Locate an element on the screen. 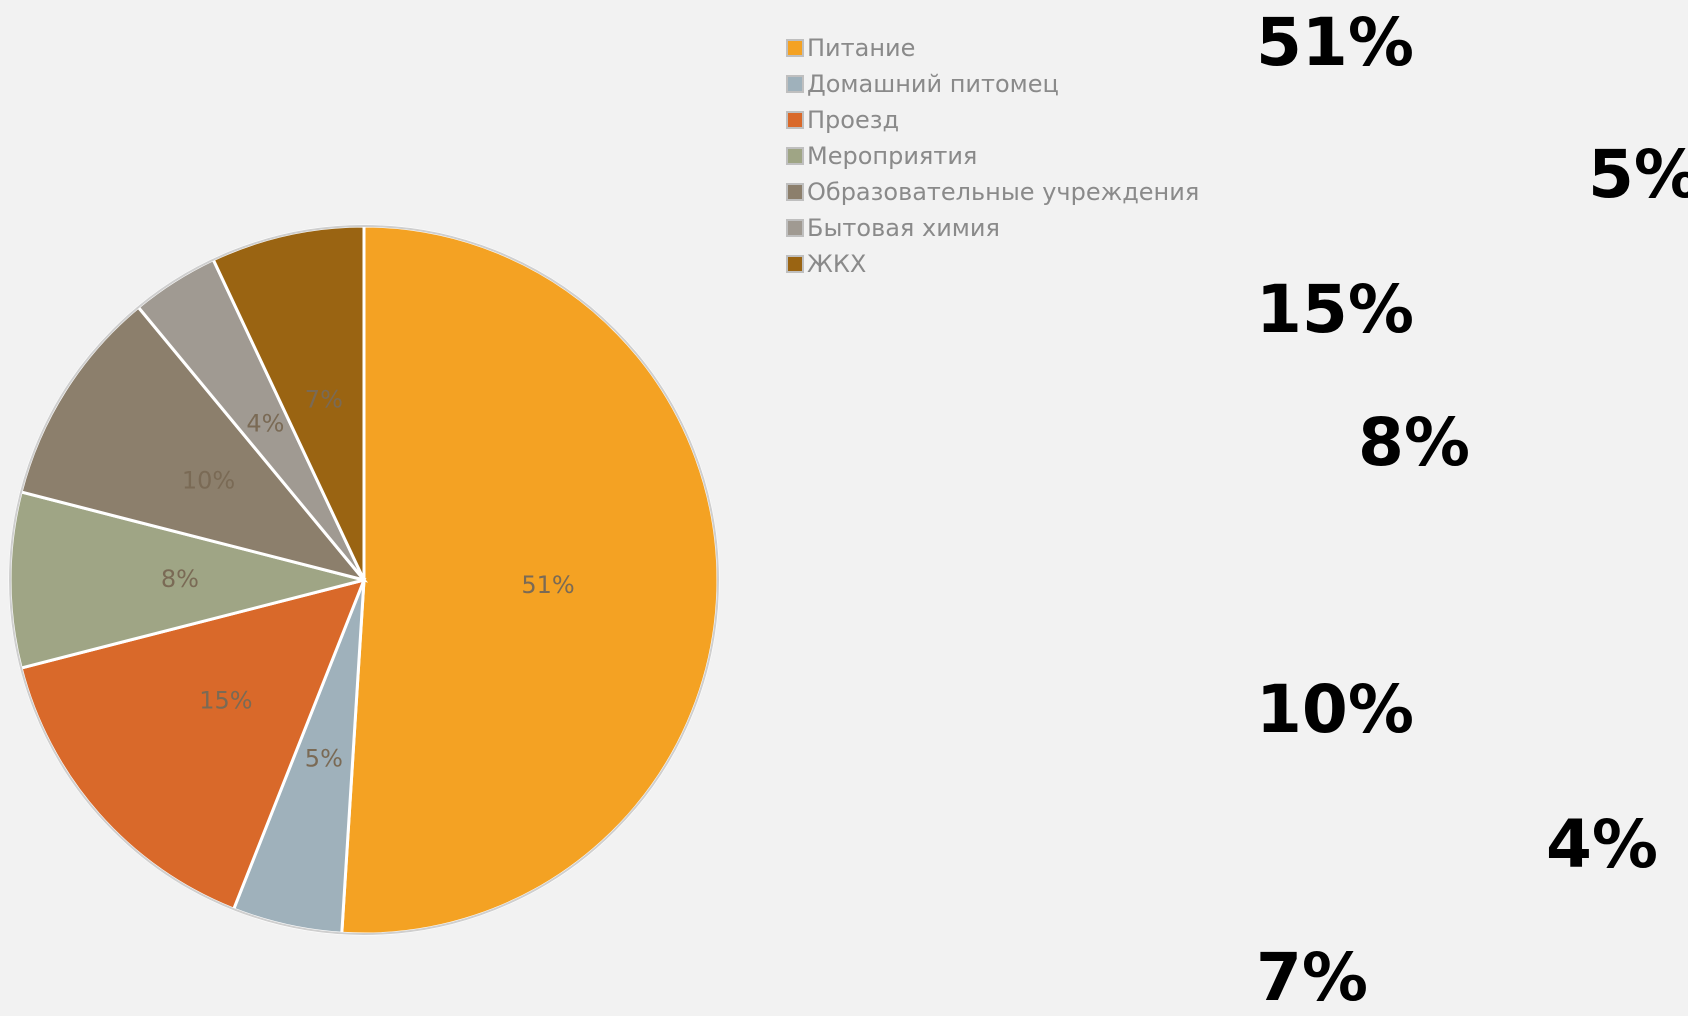  legend-label: ЖКХ is located at coordinates (837, 264).